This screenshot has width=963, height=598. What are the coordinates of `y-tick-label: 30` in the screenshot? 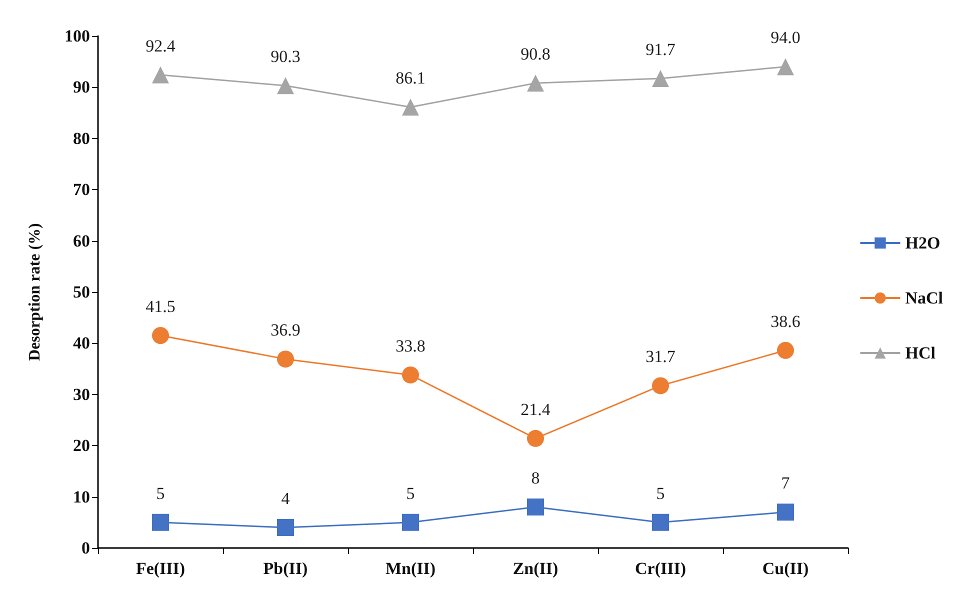 It's located at (81, 394).